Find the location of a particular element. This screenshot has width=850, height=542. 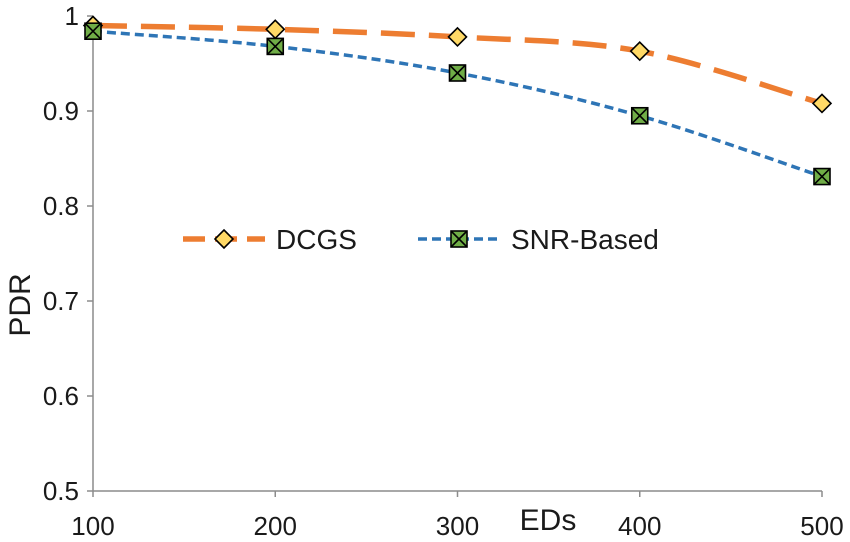

y-tick-label: 0.8 is located at coordinates (61, 206).